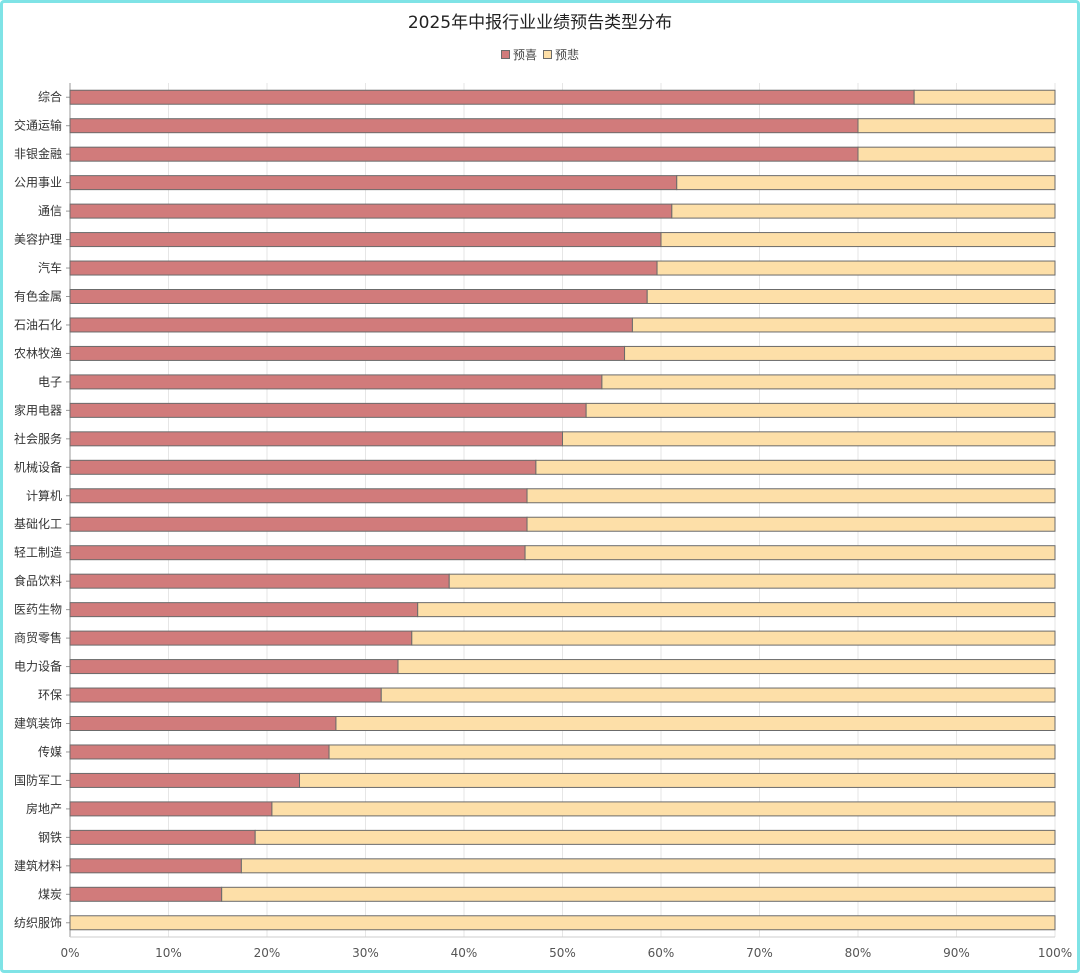 This screenshot has height=973, width=1080. What do you see at coordinates (38, 553) in the screenshot?
I see `y-category-label: 轻工制造` at bounding box center [38, 553].